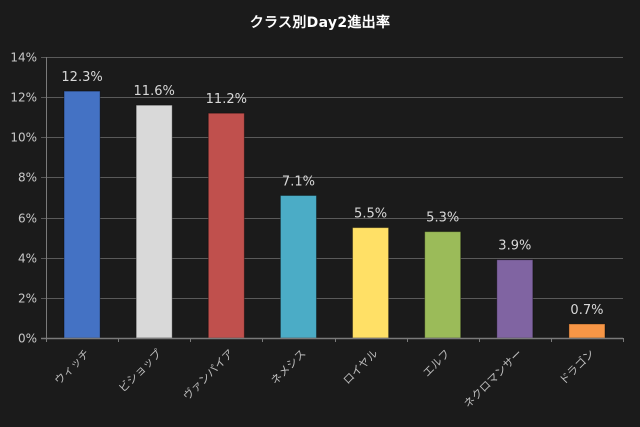  I want to click on category-label: ドラゴン, so click(576, 366).